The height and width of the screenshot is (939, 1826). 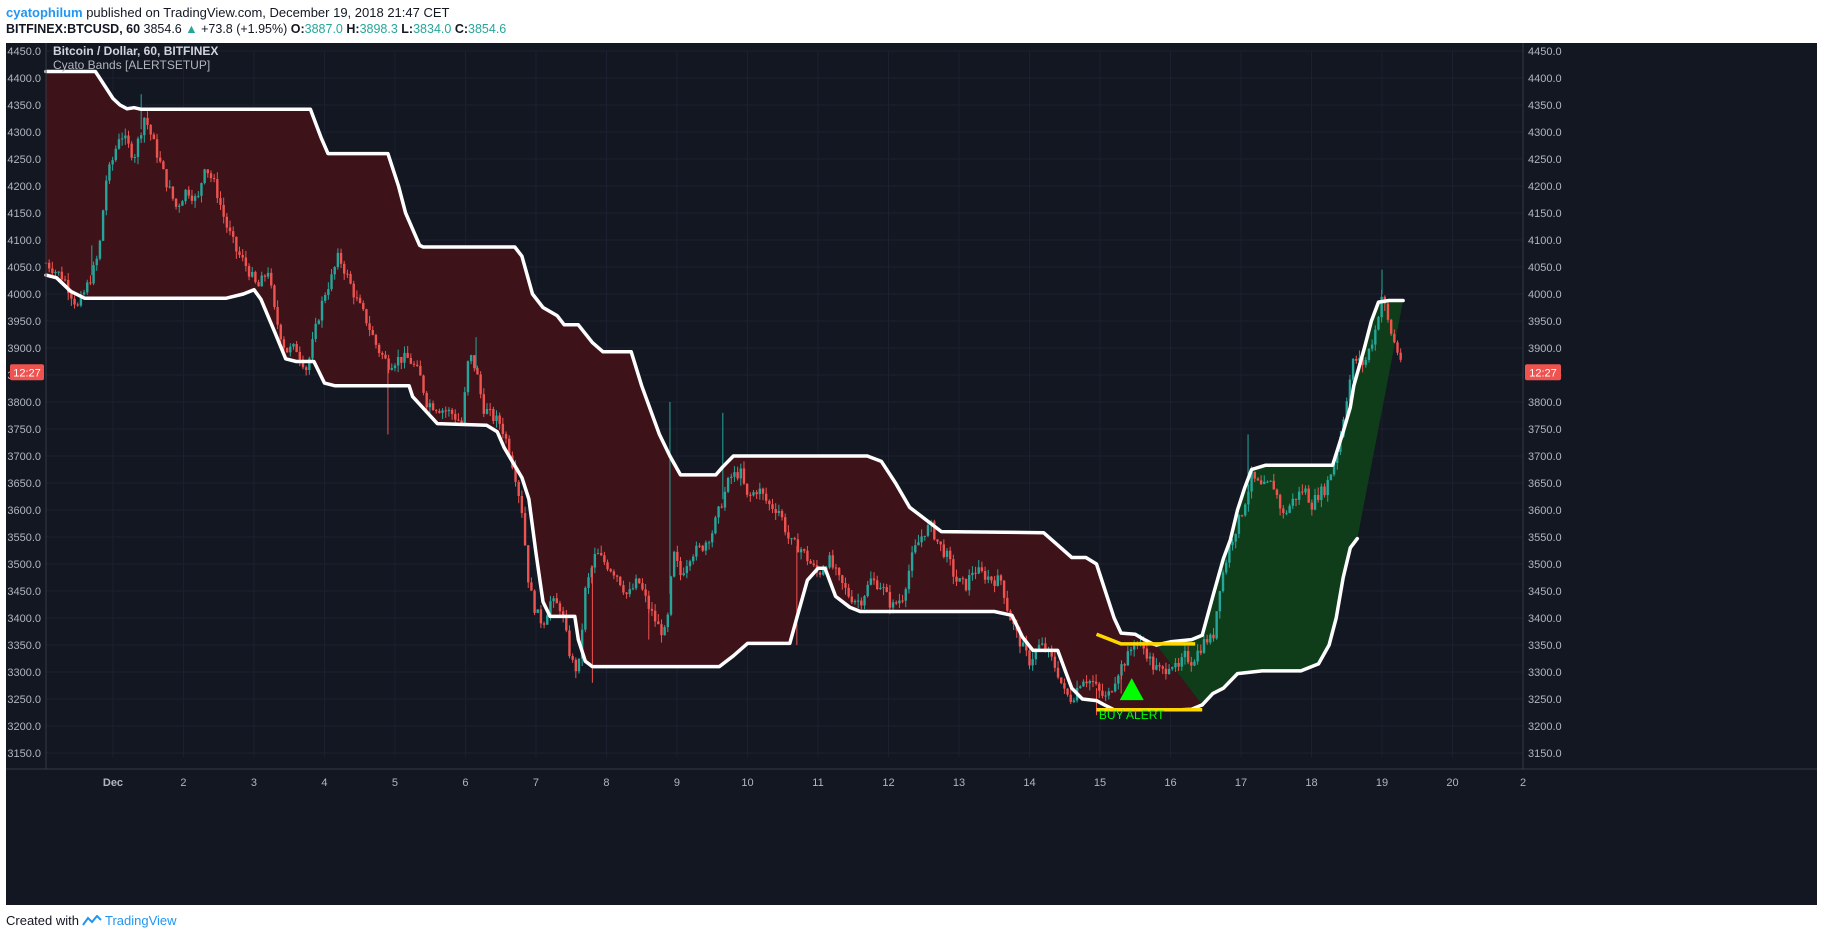 What do you see at coordinates (113, 783) in the screenshot?
I see `x-tick-label: Dec` at bounding box center [113, 783].